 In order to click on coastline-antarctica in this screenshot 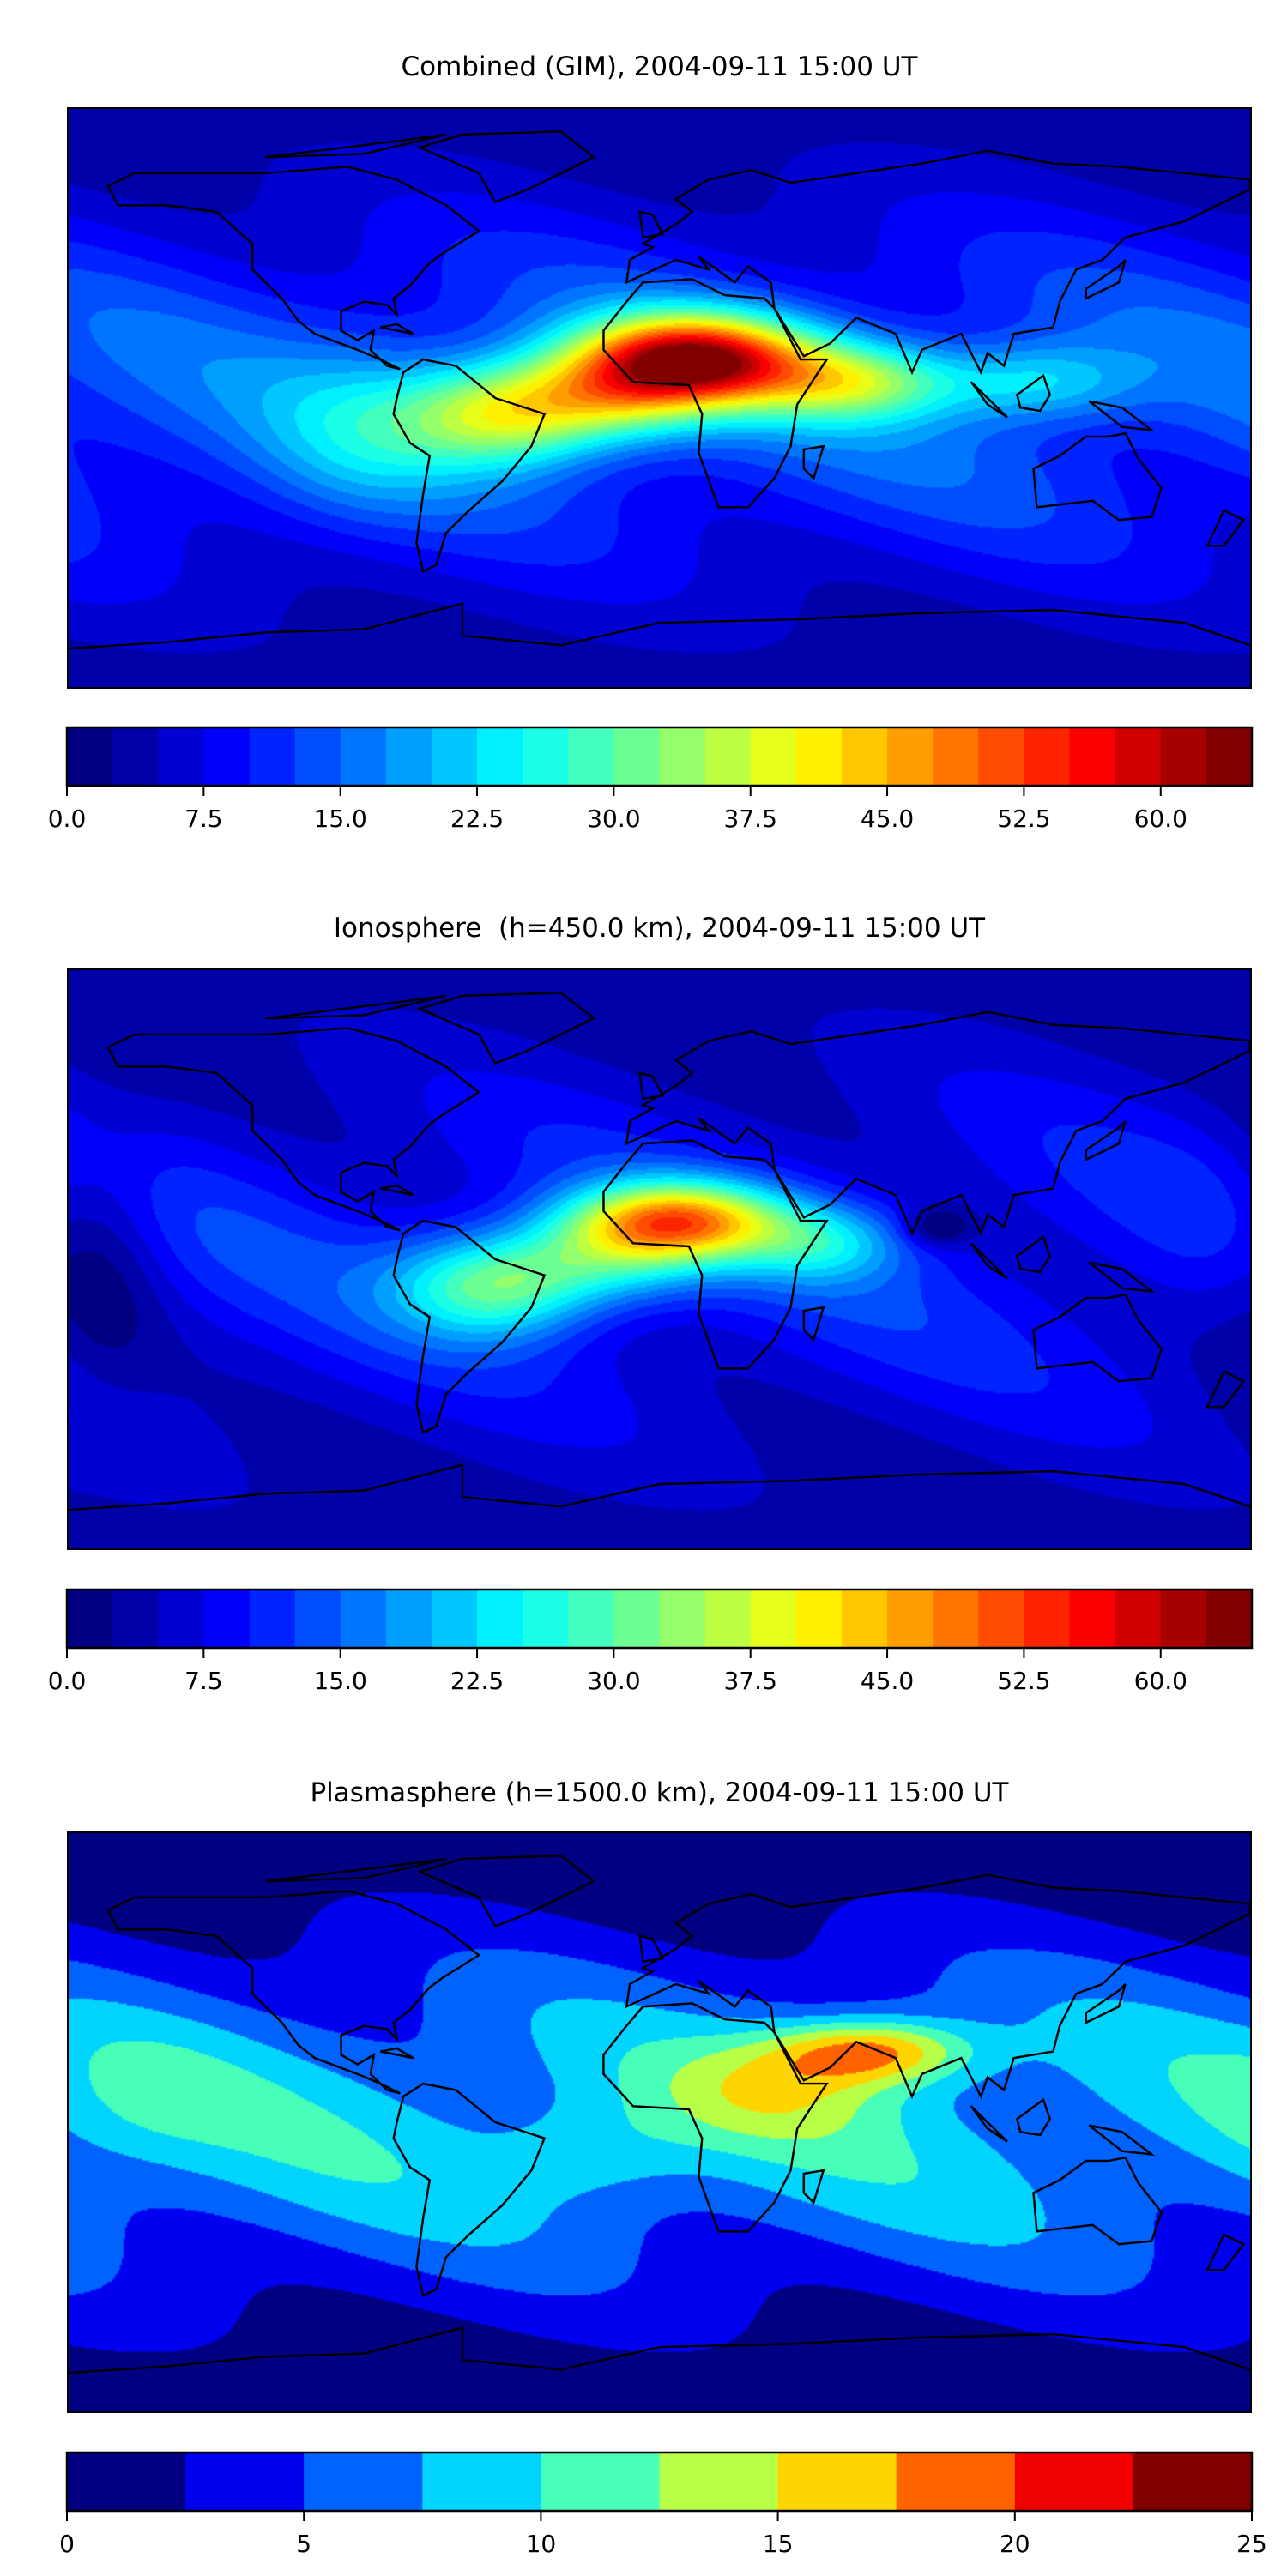, I will do `click(659, 626)`.